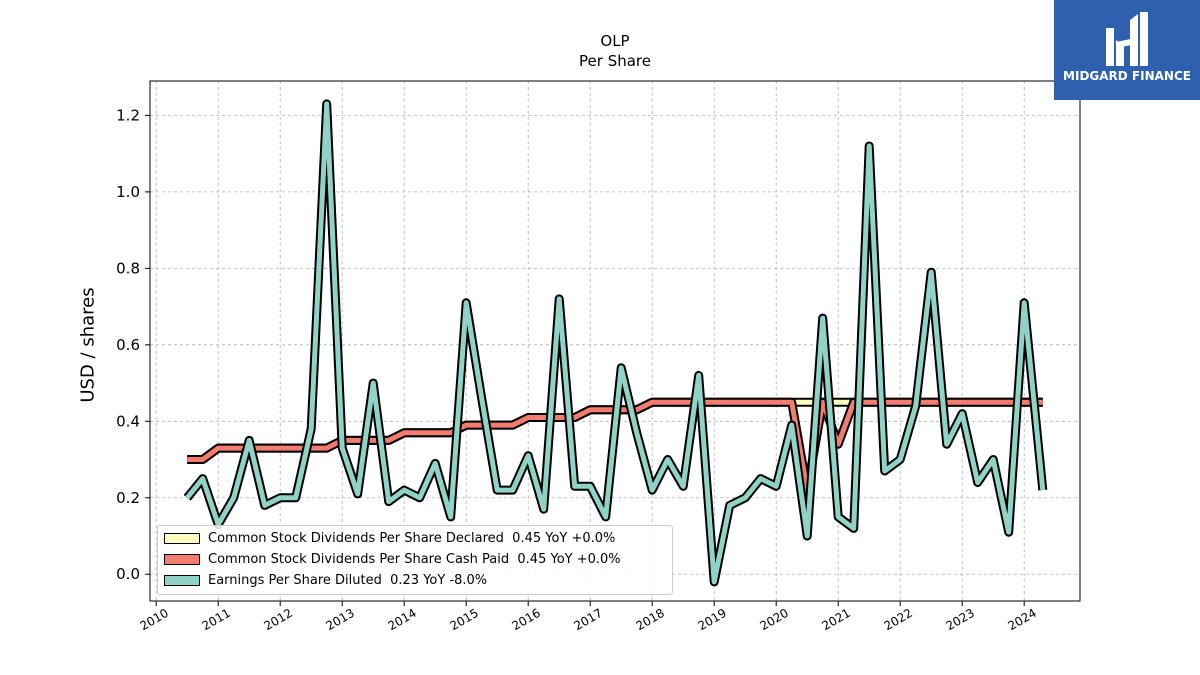 This screenshot has width=1200, height=675. I want to click on x-tick-label: 2013, so click(339, 619).